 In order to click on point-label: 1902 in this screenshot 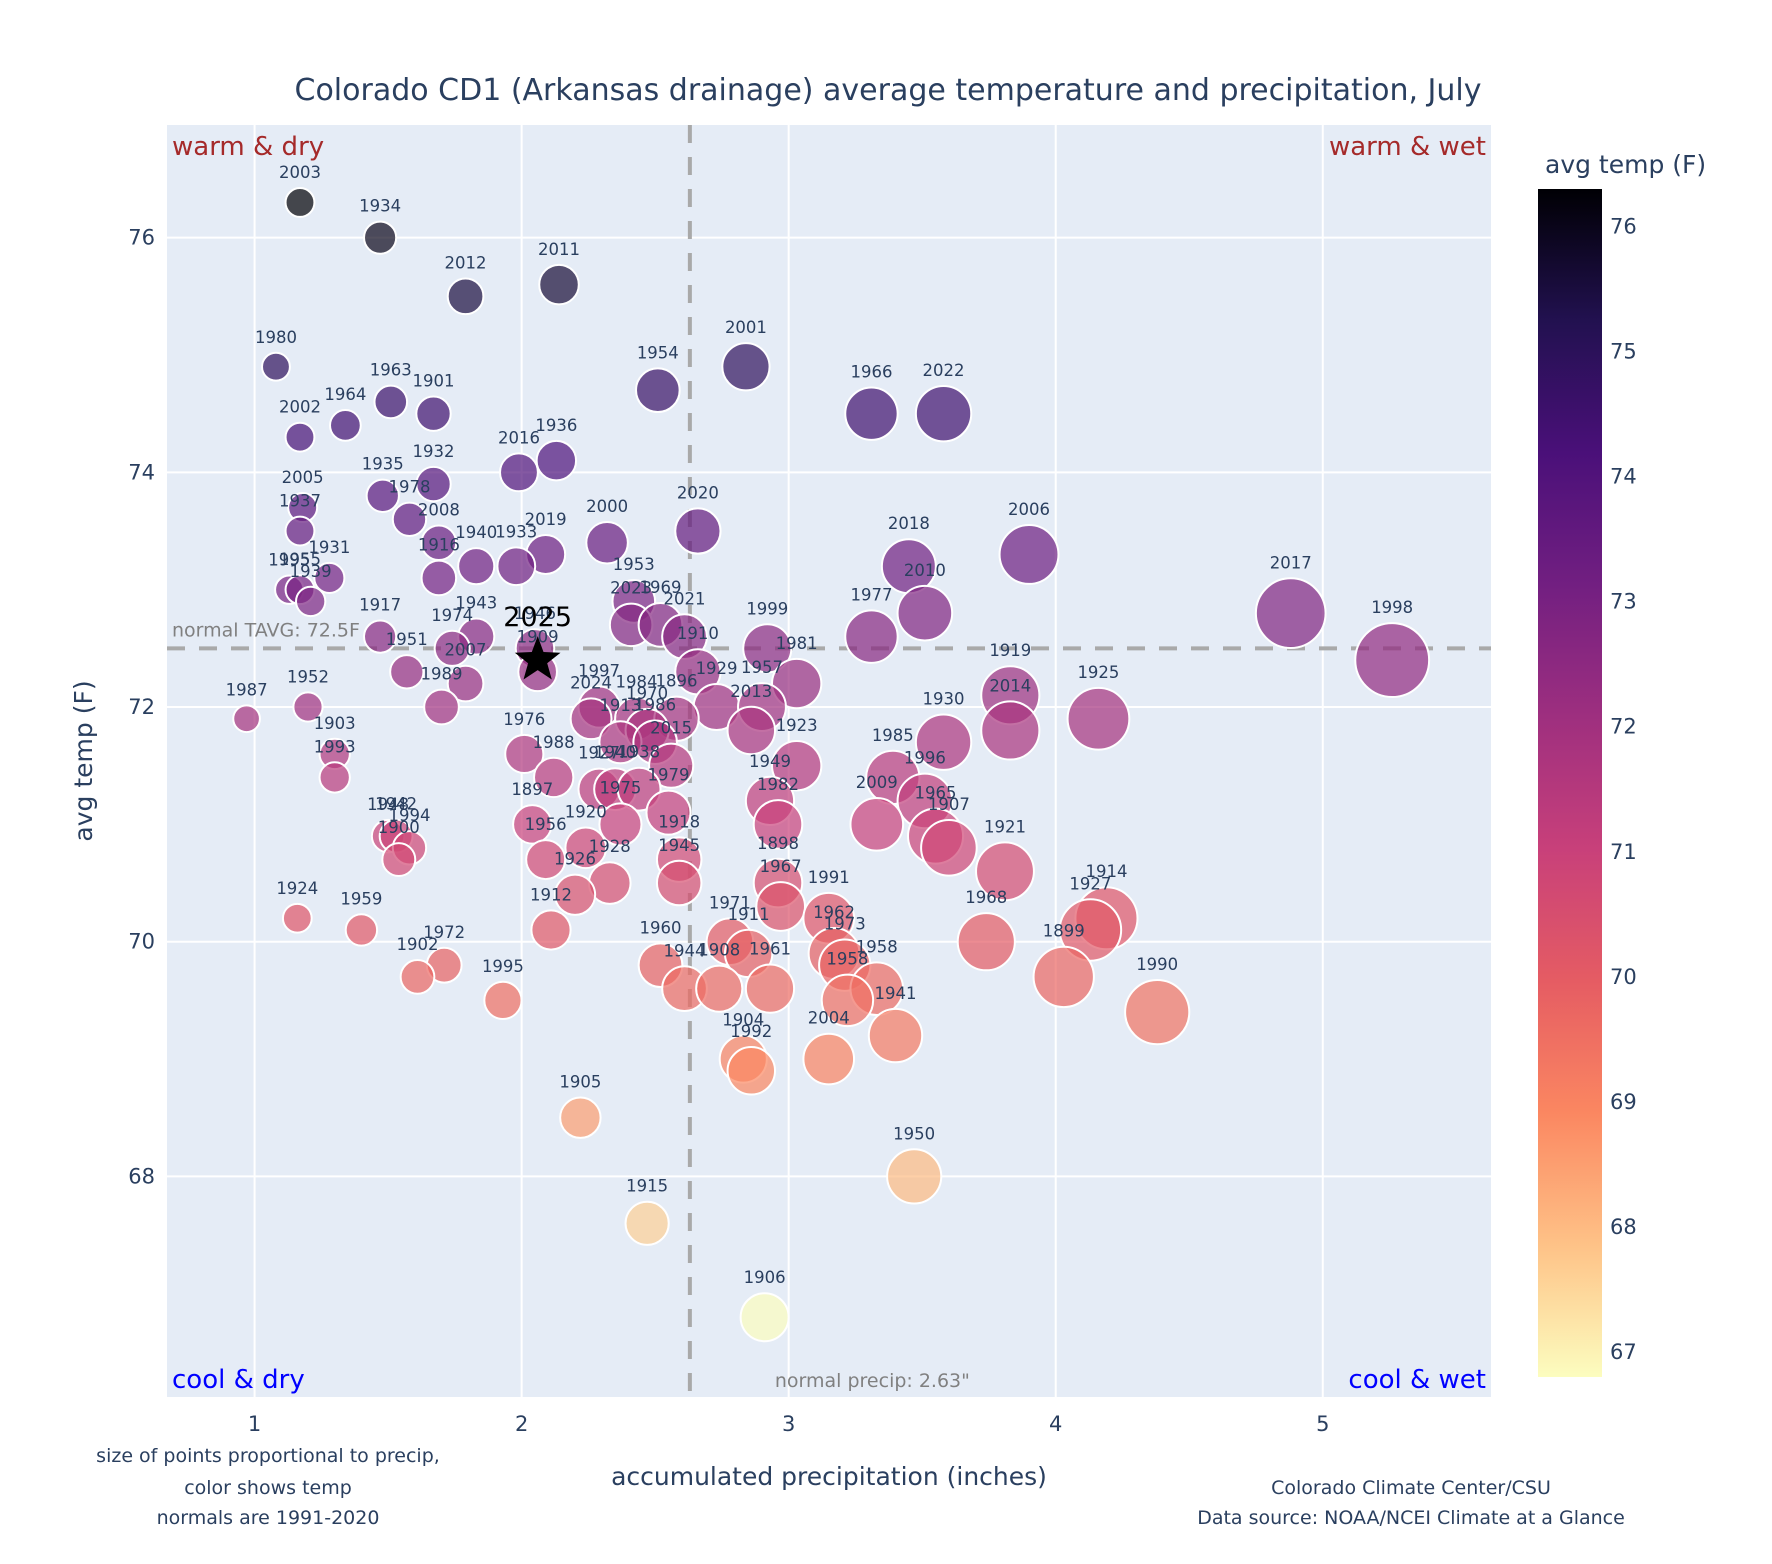, I will do `click(417, 944)`.